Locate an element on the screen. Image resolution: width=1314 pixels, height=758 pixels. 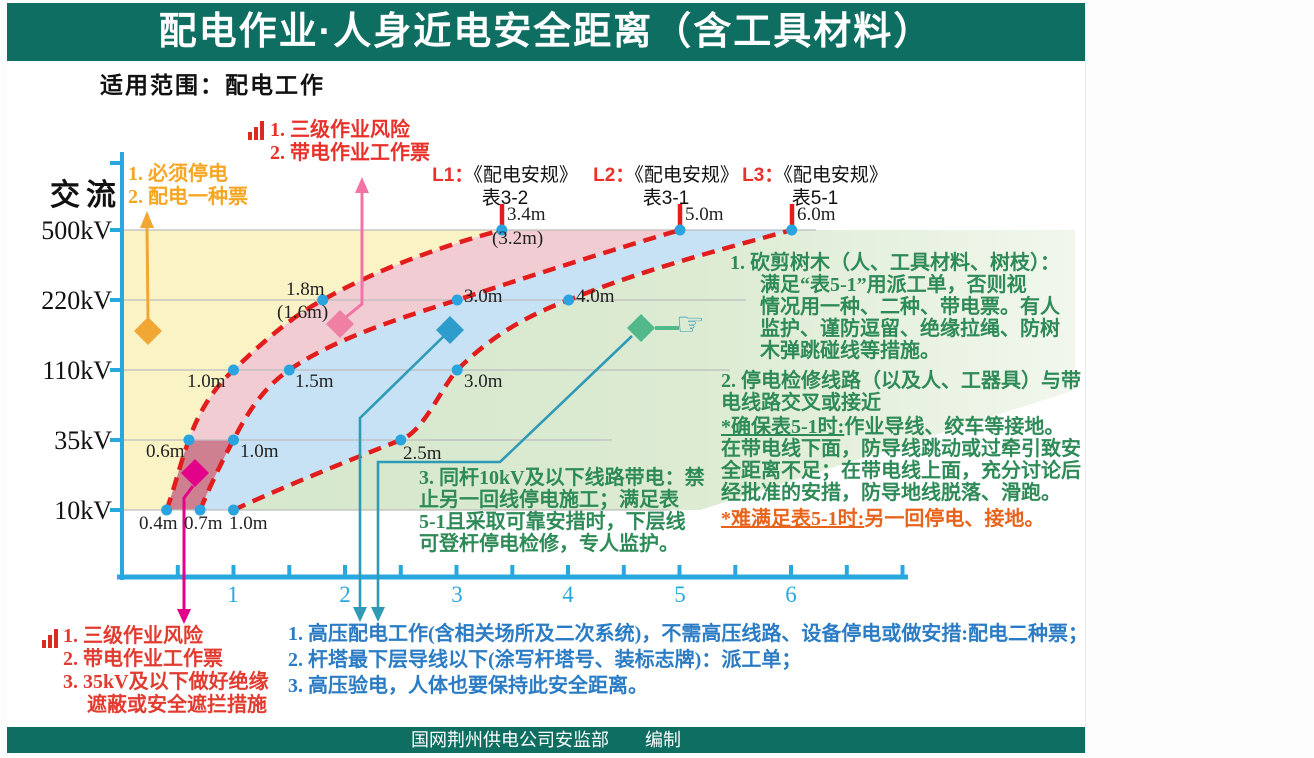
x-tick-3: 3 is located at coordinates (457, 594).